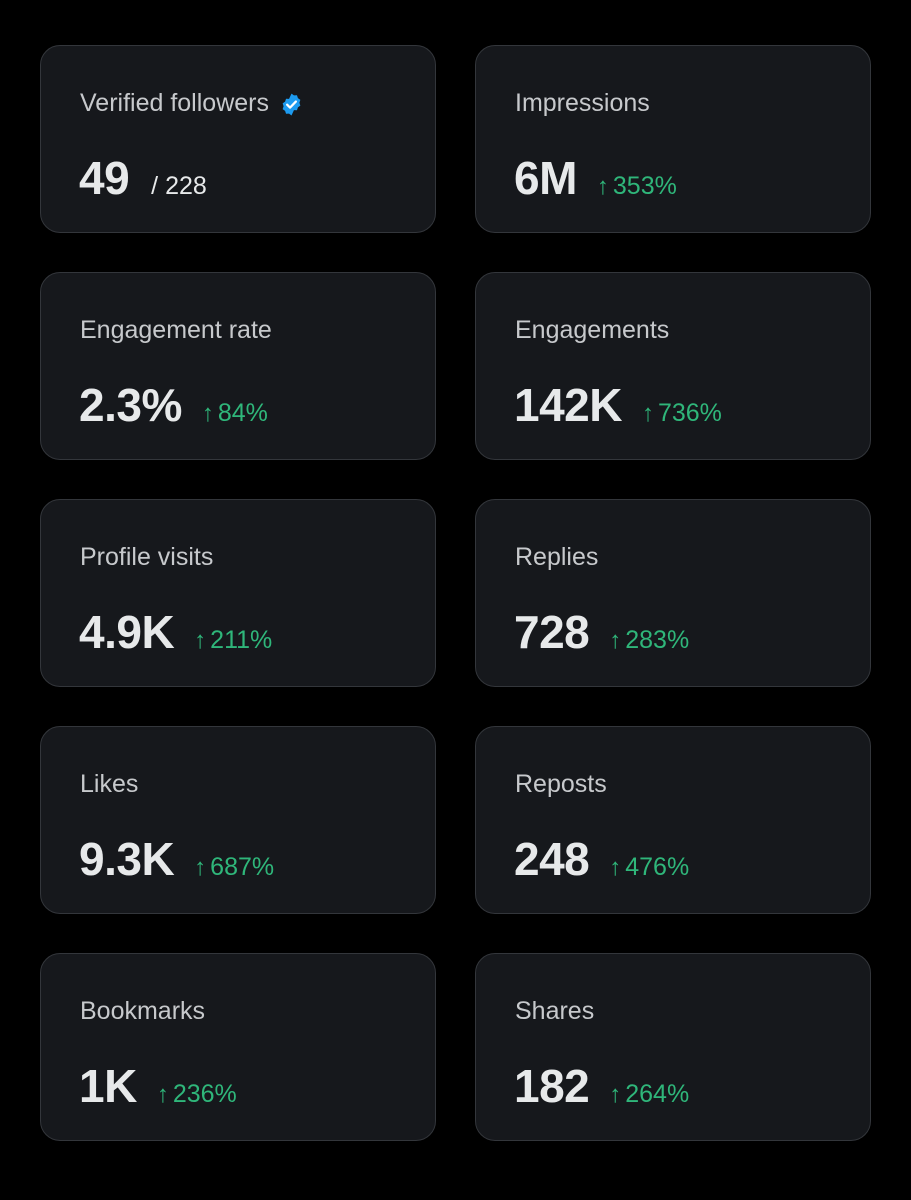 The width and height of the screenshot is (911, 1200). I want to click on stat-label: Profile visits, so click(147, 557).